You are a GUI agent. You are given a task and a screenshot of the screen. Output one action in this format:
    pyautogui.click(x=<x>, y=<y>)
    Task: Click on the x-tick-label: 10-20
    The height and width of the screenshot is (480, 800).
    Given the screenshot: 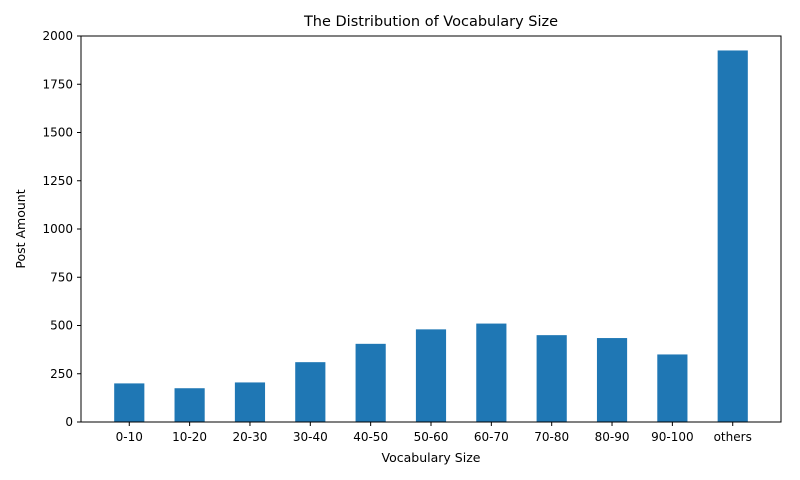 What is the action you would take?
    pyautogui.click(x=189, y=437)
    